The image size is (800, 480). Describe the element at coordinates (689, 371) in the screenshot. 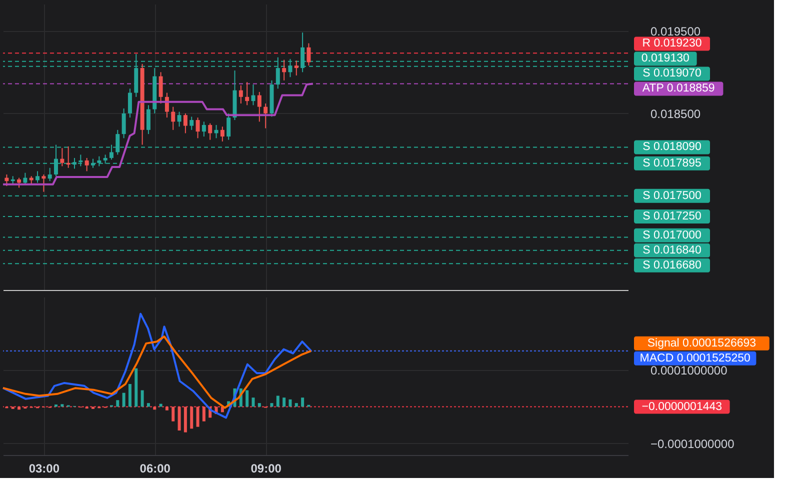

I see `y-tick-label: 0.0001000000` at that location.